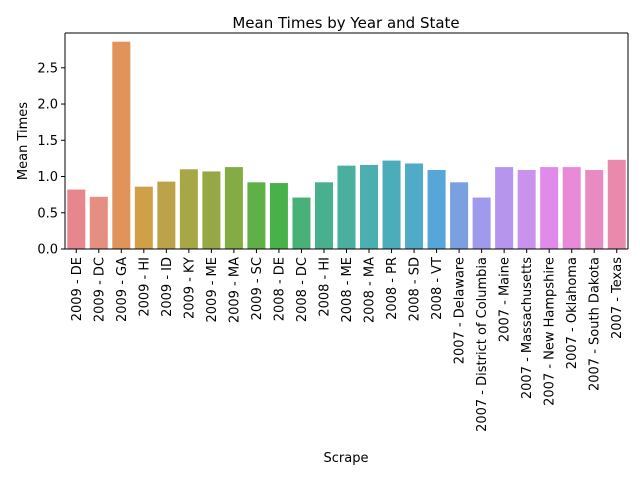 This screenshot has height=480, width=640. I want to click on x-tick-label-8: 2009 - SC, so click(257, 288).